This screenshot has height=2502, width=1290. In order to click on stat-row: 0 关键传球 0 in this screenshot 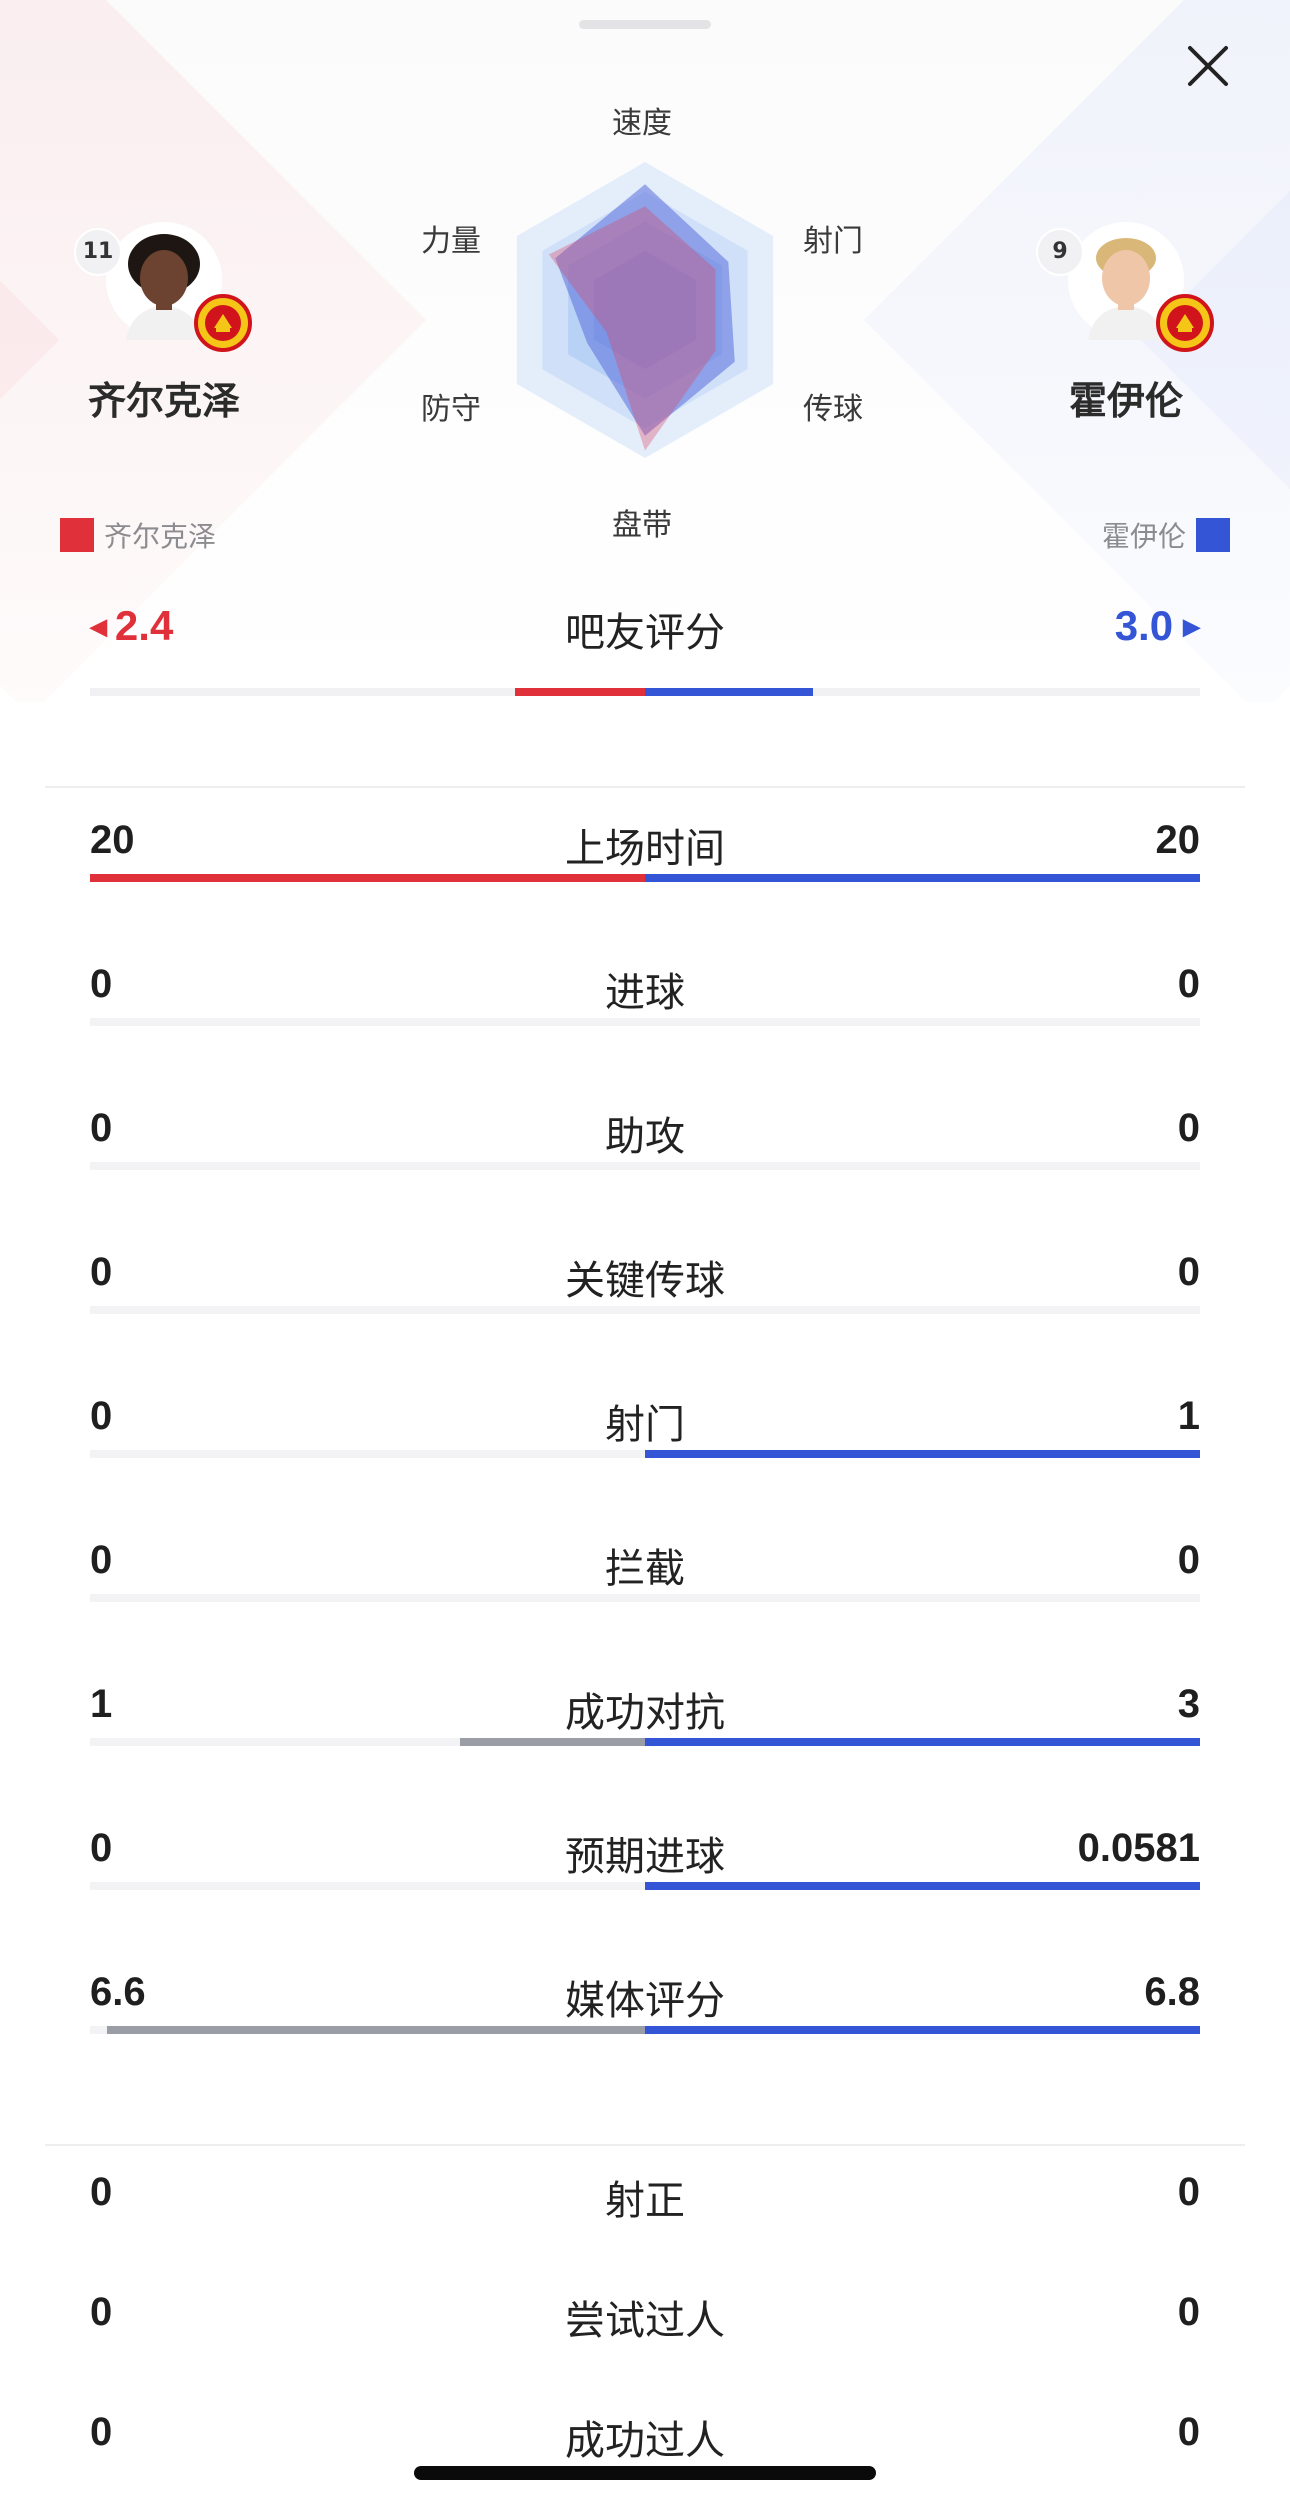, I will do `click(645, 1292)`.